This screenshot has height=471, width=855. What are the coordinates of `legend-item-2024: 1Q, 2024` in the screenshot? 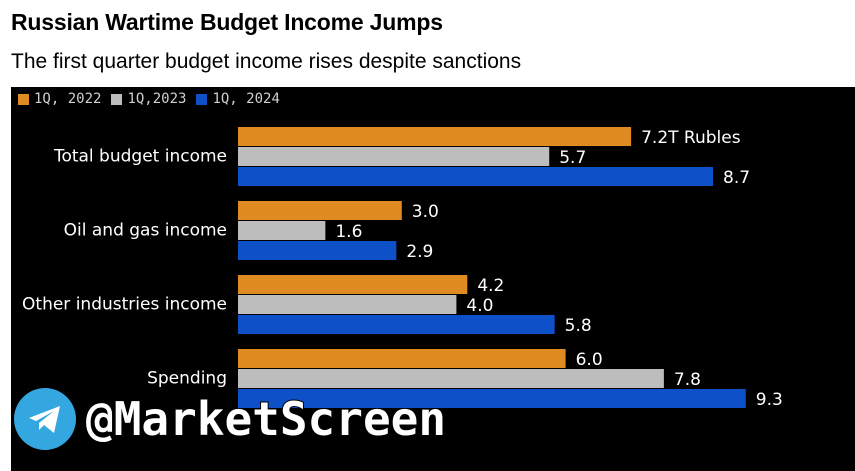 It's located at (238, 99).